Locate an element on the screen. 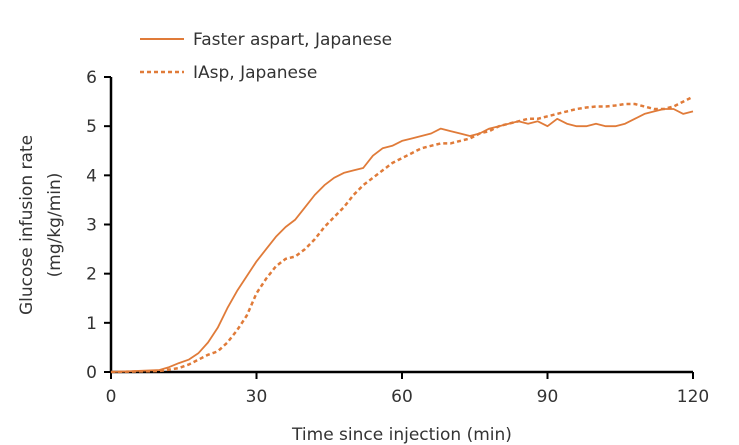 The height and width of the screenshot is (445, 739). x-tick-label: 60 is located at coordinates (402, 397).